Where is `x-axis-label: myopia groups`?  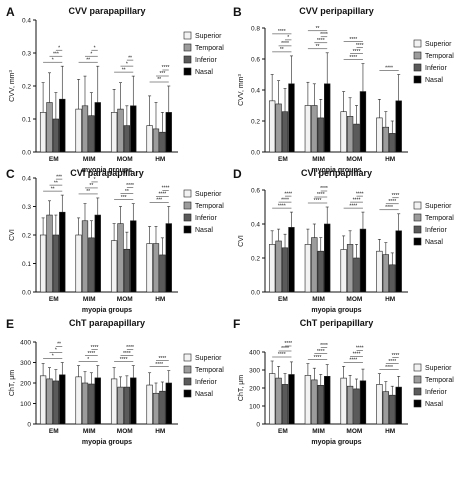
x-axis-label: myopia groups is located at coordinates (336, 170).